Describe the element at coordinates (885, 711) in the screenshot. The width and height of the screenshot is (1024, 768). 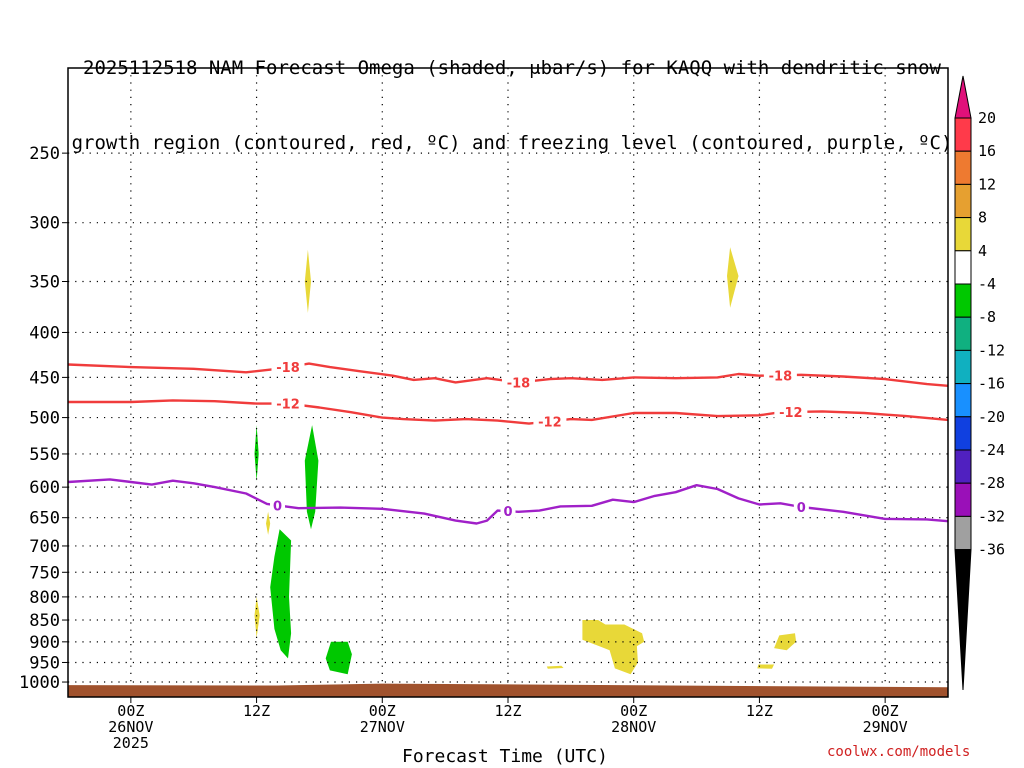
I see `x-tick-label-6-0: 00Z` at that location.